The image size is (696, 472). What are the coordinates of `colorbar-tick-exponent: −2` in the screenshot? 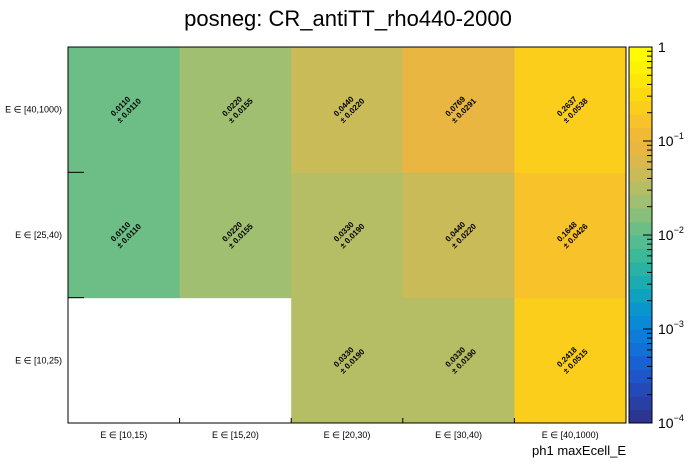 It's located at (679, 230).